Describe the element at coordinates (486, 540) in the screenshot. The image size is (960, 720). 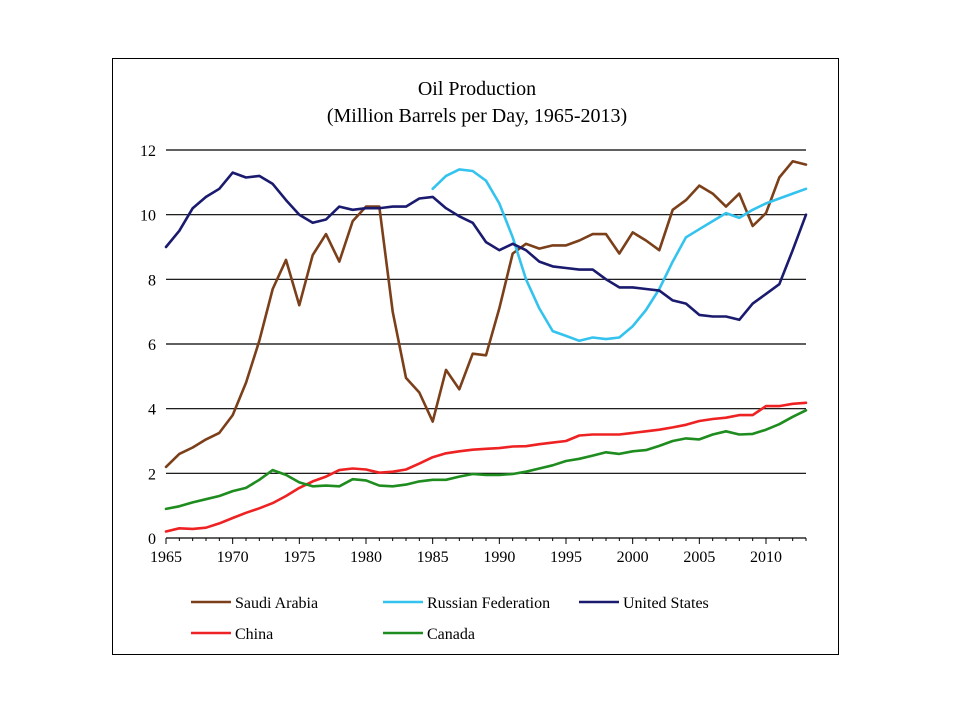
I see `axes` at that location.